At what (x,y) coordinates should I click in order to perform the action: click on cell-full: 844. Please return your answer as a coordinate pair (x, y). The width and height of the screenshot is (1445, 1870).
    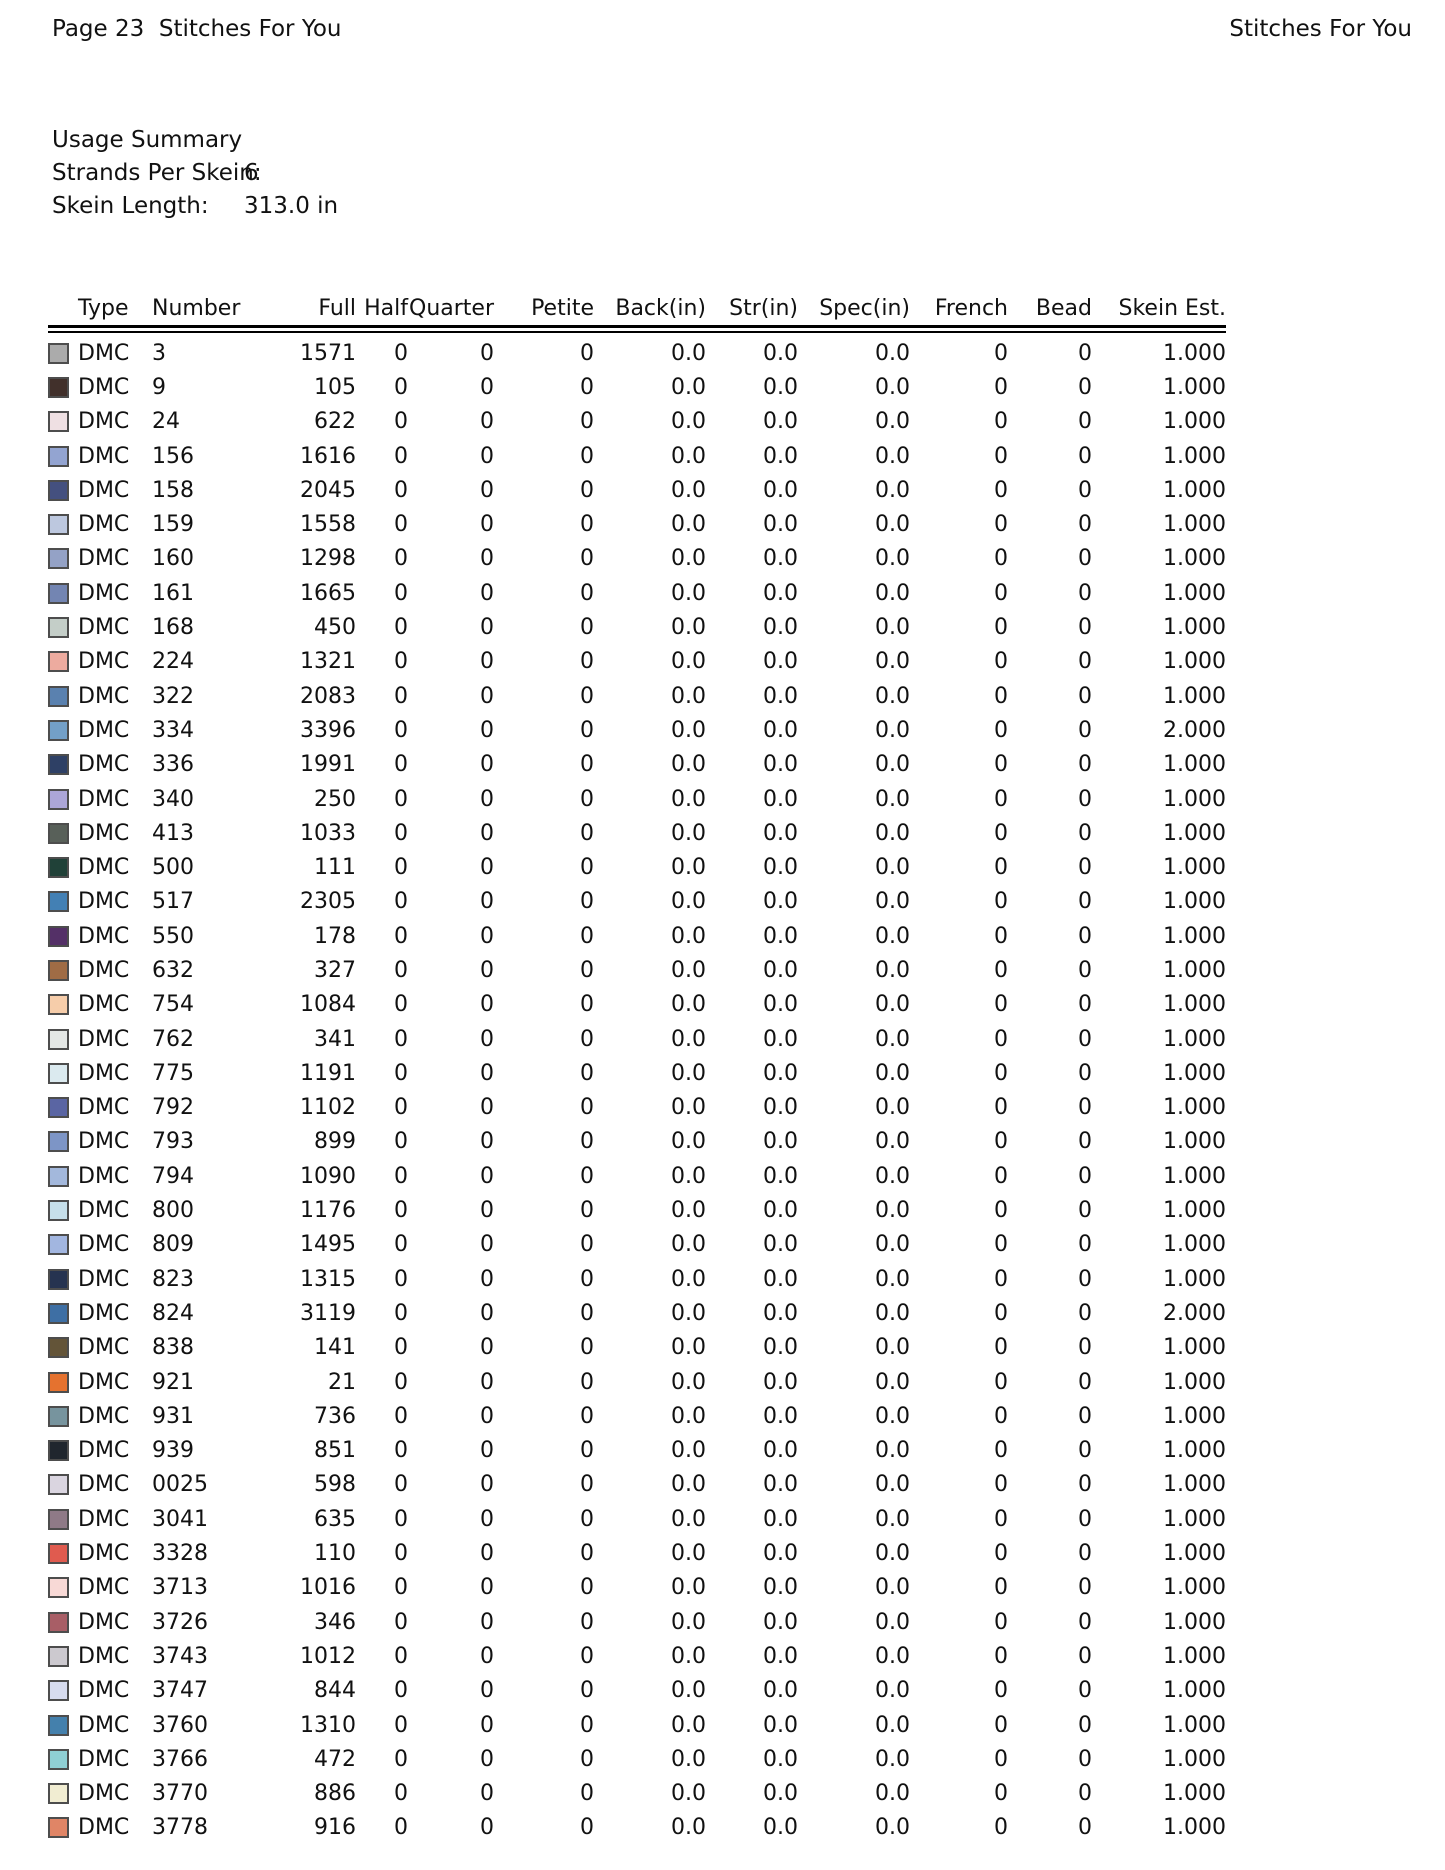
    Looking at the image, I should click on (335, 1691).